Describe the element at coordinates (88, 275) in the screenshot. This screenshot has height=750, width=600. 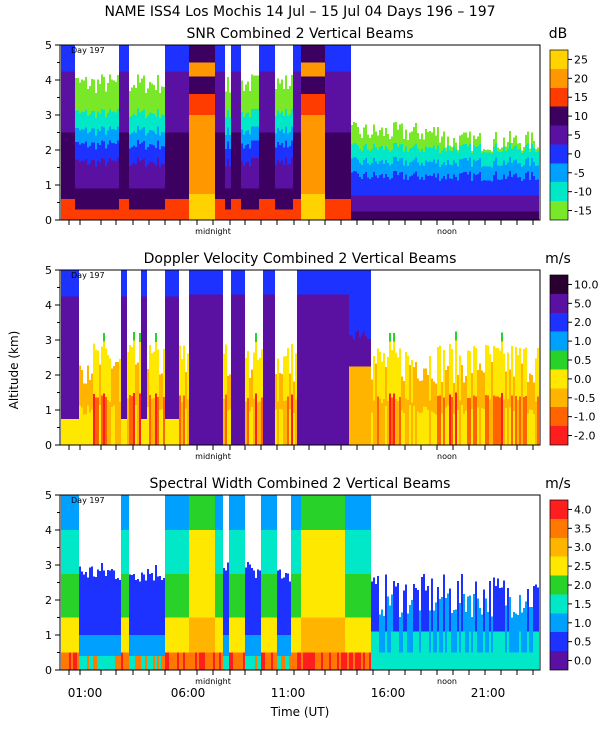
I see `doppler-day-label: Day 197` at that location.